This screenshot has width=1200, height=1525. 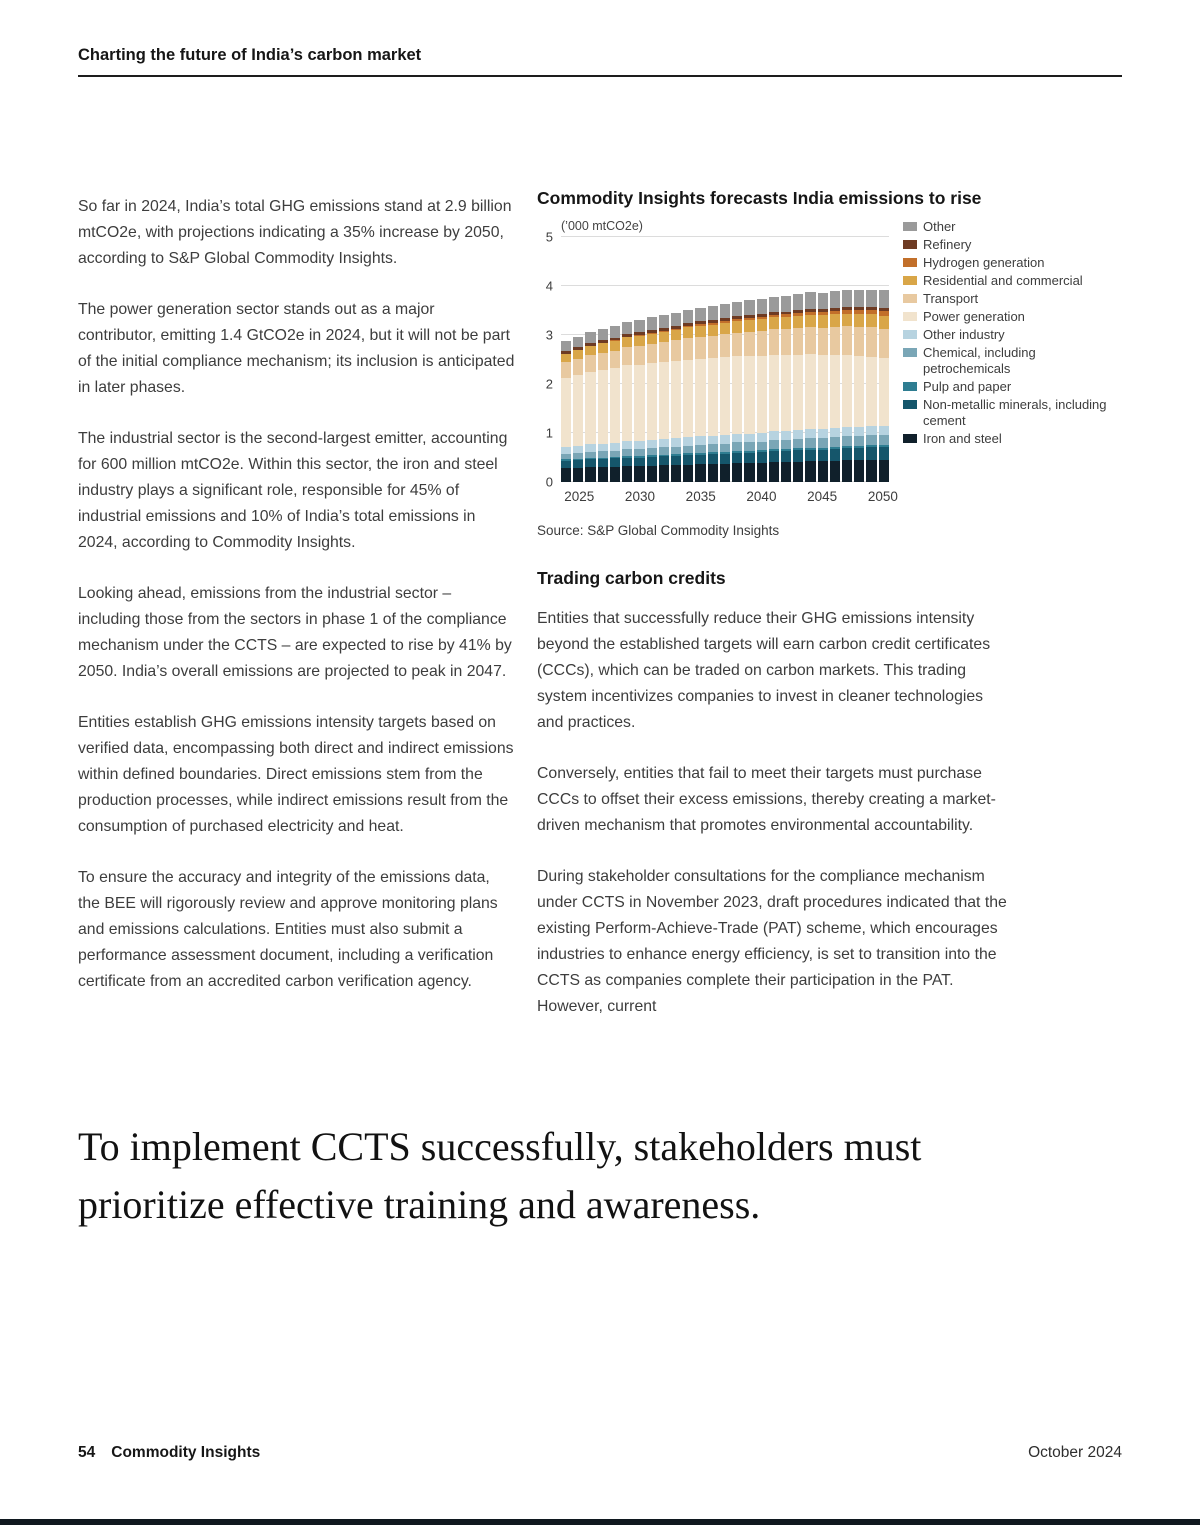 What do you see at coordinates (725, 285) in the screenshot?
I see `gridline` at bounding box center [725, 285].